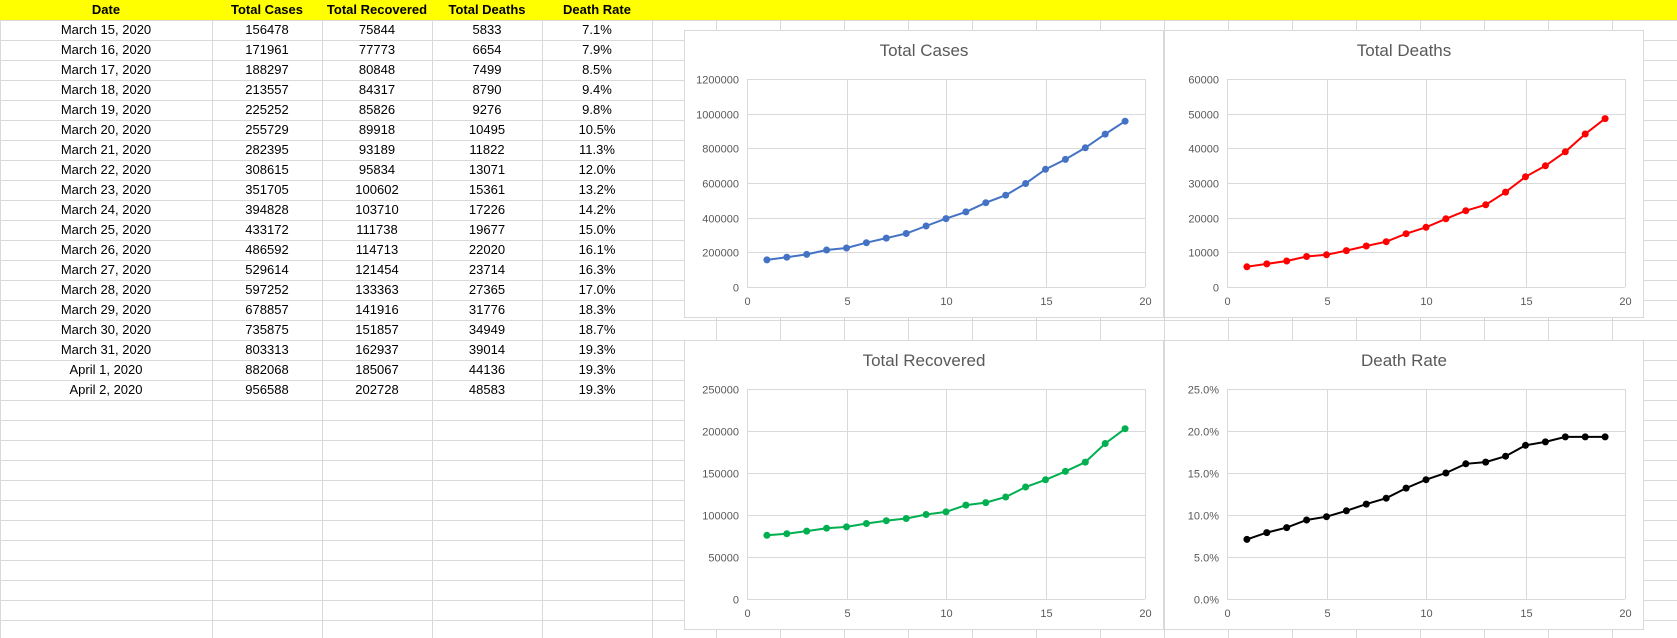  What do you see at coordinates (487, 229) in the screenshot?
I see `cell-total-deaths: 19677` at bounding box center [487, 229].